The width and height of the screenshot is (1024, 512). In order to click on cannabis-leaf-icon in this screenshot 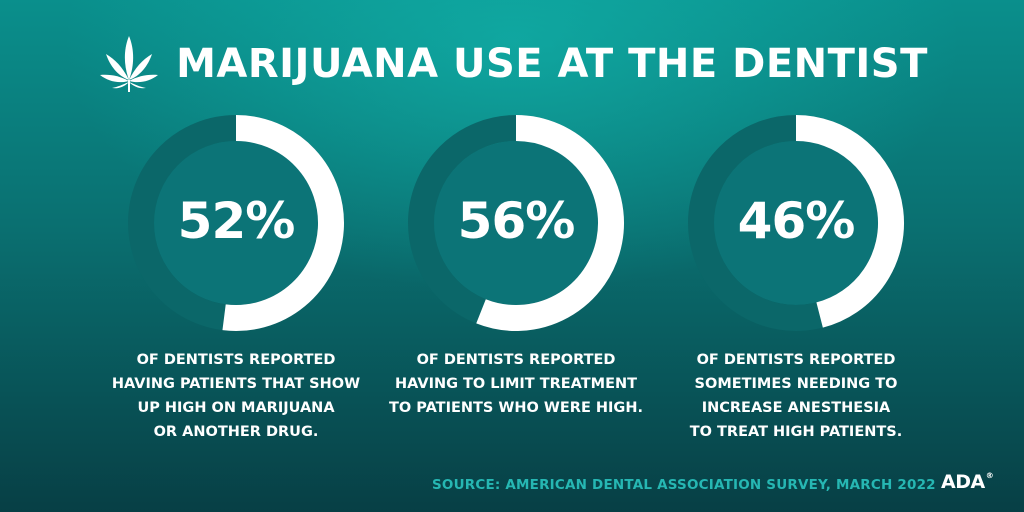, I will do `click(129, 64)`.